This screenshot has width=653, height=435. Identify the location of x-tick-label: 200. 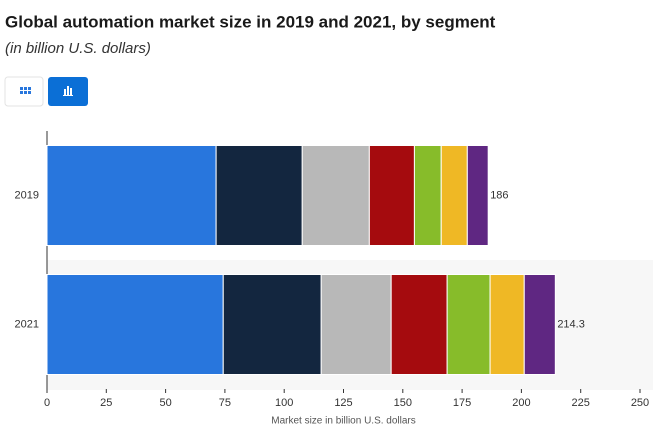
(521, 403).